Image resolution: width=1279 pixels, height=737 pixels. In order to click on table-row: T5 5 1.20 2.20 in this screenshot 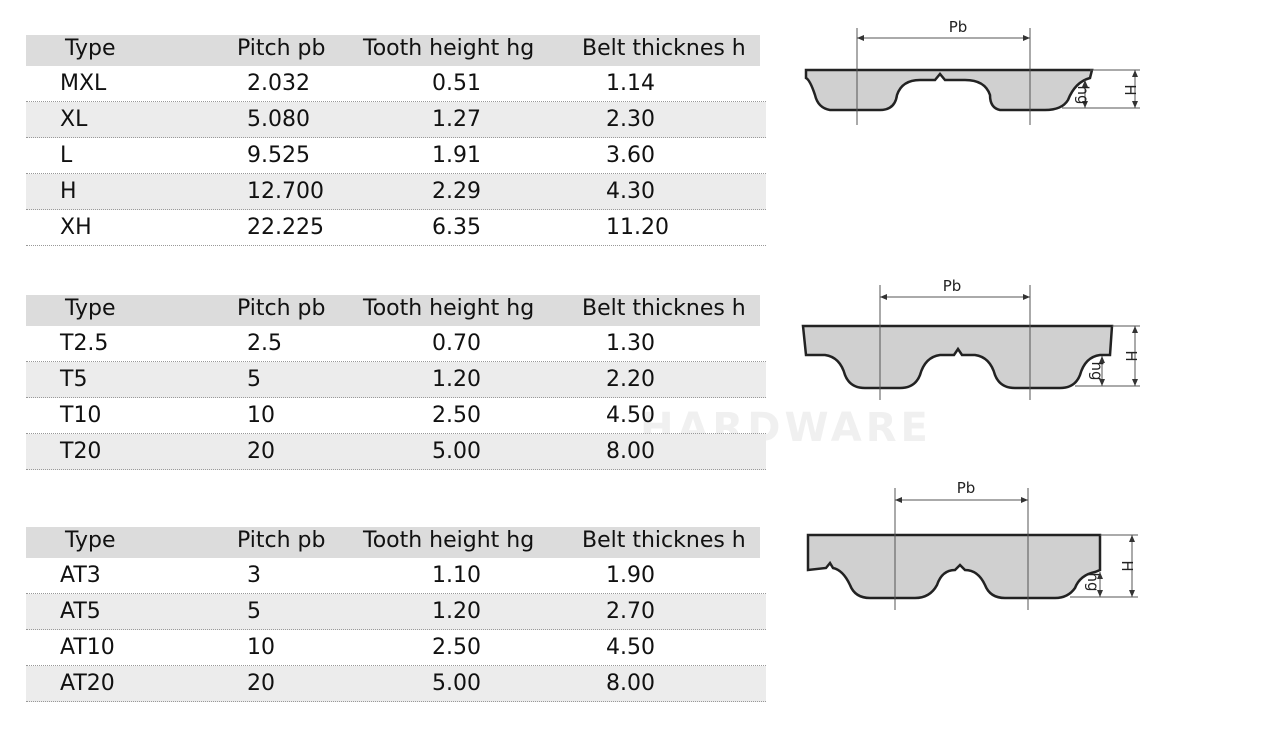, I will do `click(396, 380)`.